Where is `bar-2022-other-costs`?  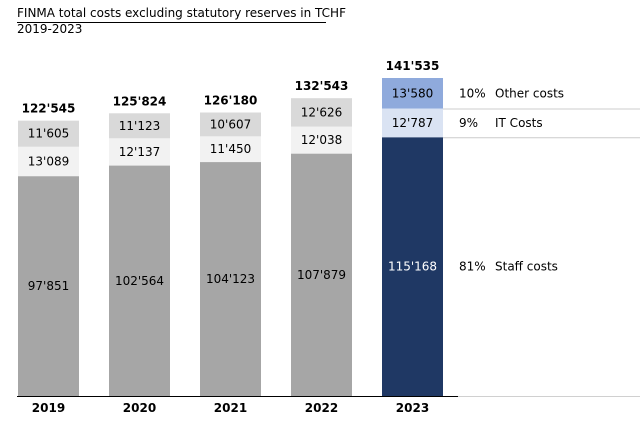
bar-2022-other-costs is located at coordinates (321, 112).